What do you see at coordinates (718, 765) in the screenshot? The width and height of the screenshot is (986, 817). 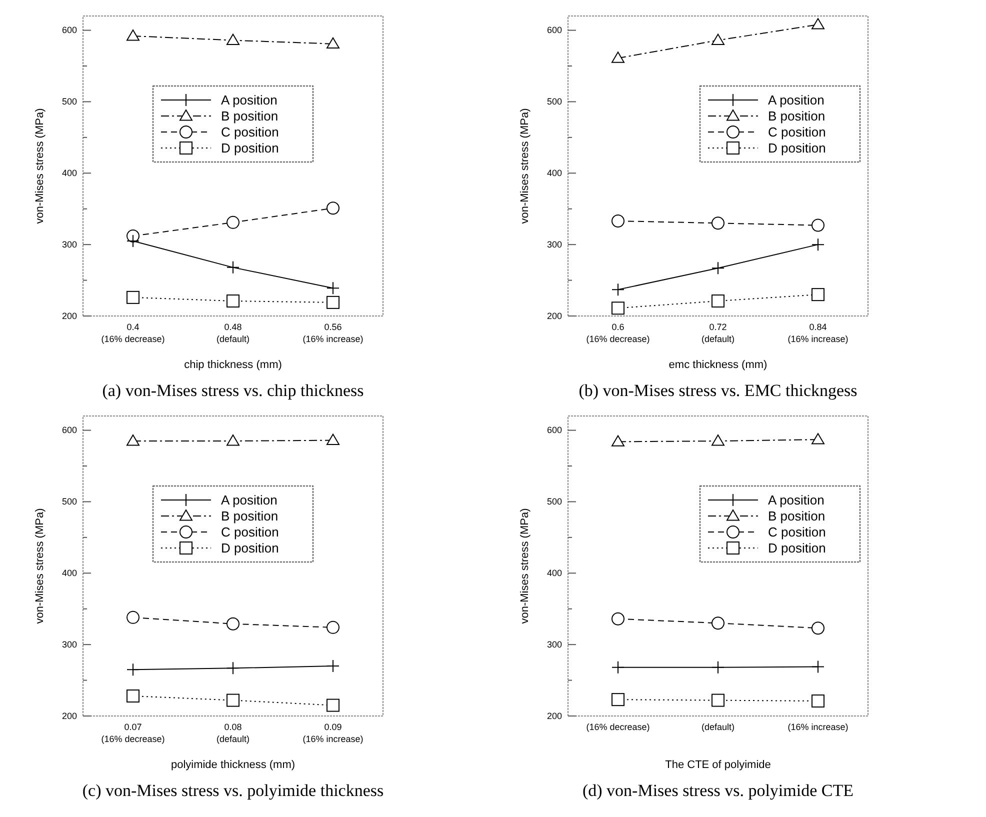 I see `x-axis-title: The CTE of polyimide` at bounding box center [718, 765].